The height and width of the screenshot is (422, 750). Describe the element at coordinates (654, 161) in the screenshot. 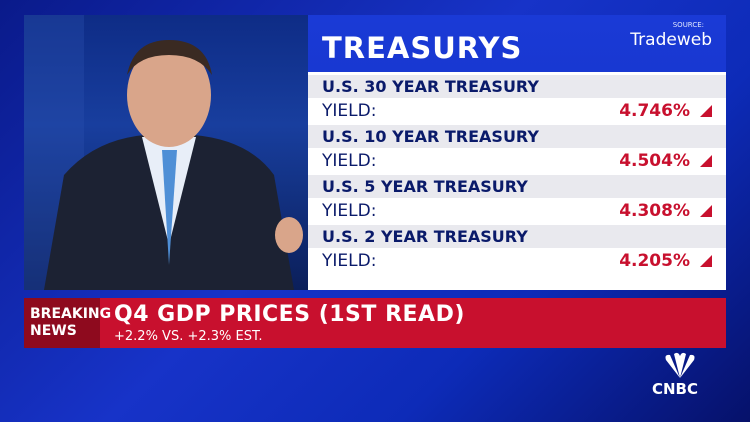

I see `yield-value: 4.504%` at that location.